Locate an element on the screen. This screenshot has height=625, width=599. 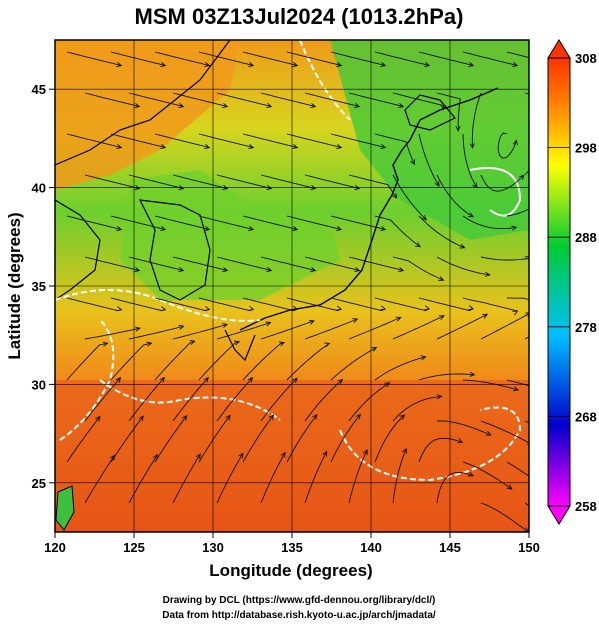
y-axis-ticks: 25 30 35 40 45 is located at coordinates (43, 286).